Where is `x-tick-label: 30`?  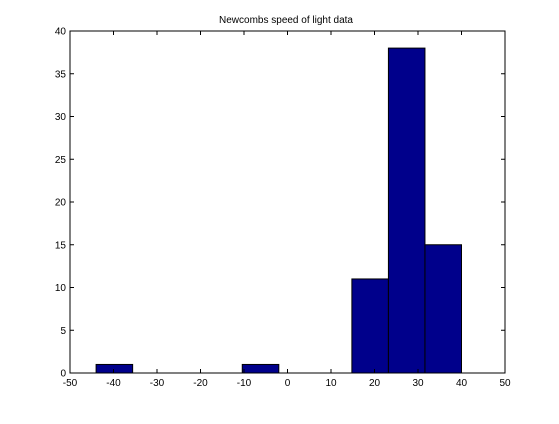
x-tick-label: 30 is located at coordinates (418, 383).